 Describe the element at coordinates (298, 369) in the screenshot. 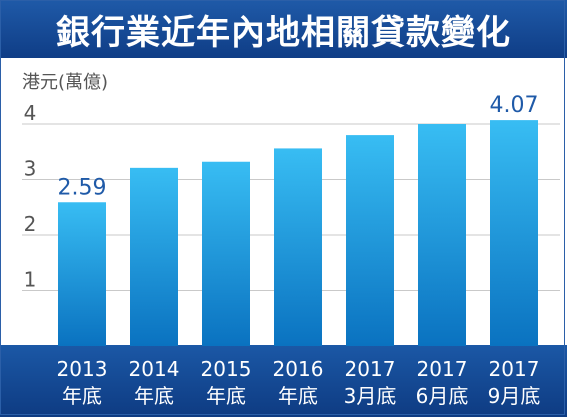

I see `x-tick-label: 2016` at that location.